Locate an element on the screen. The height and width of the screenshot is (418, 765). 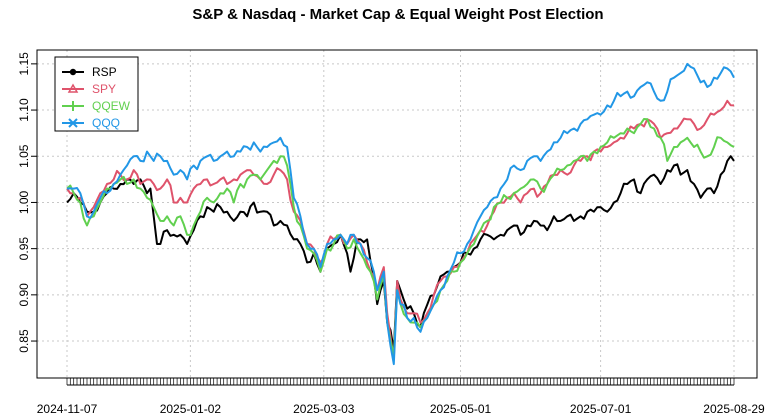
legend-marker-cross is located at coordinates (73, 123).